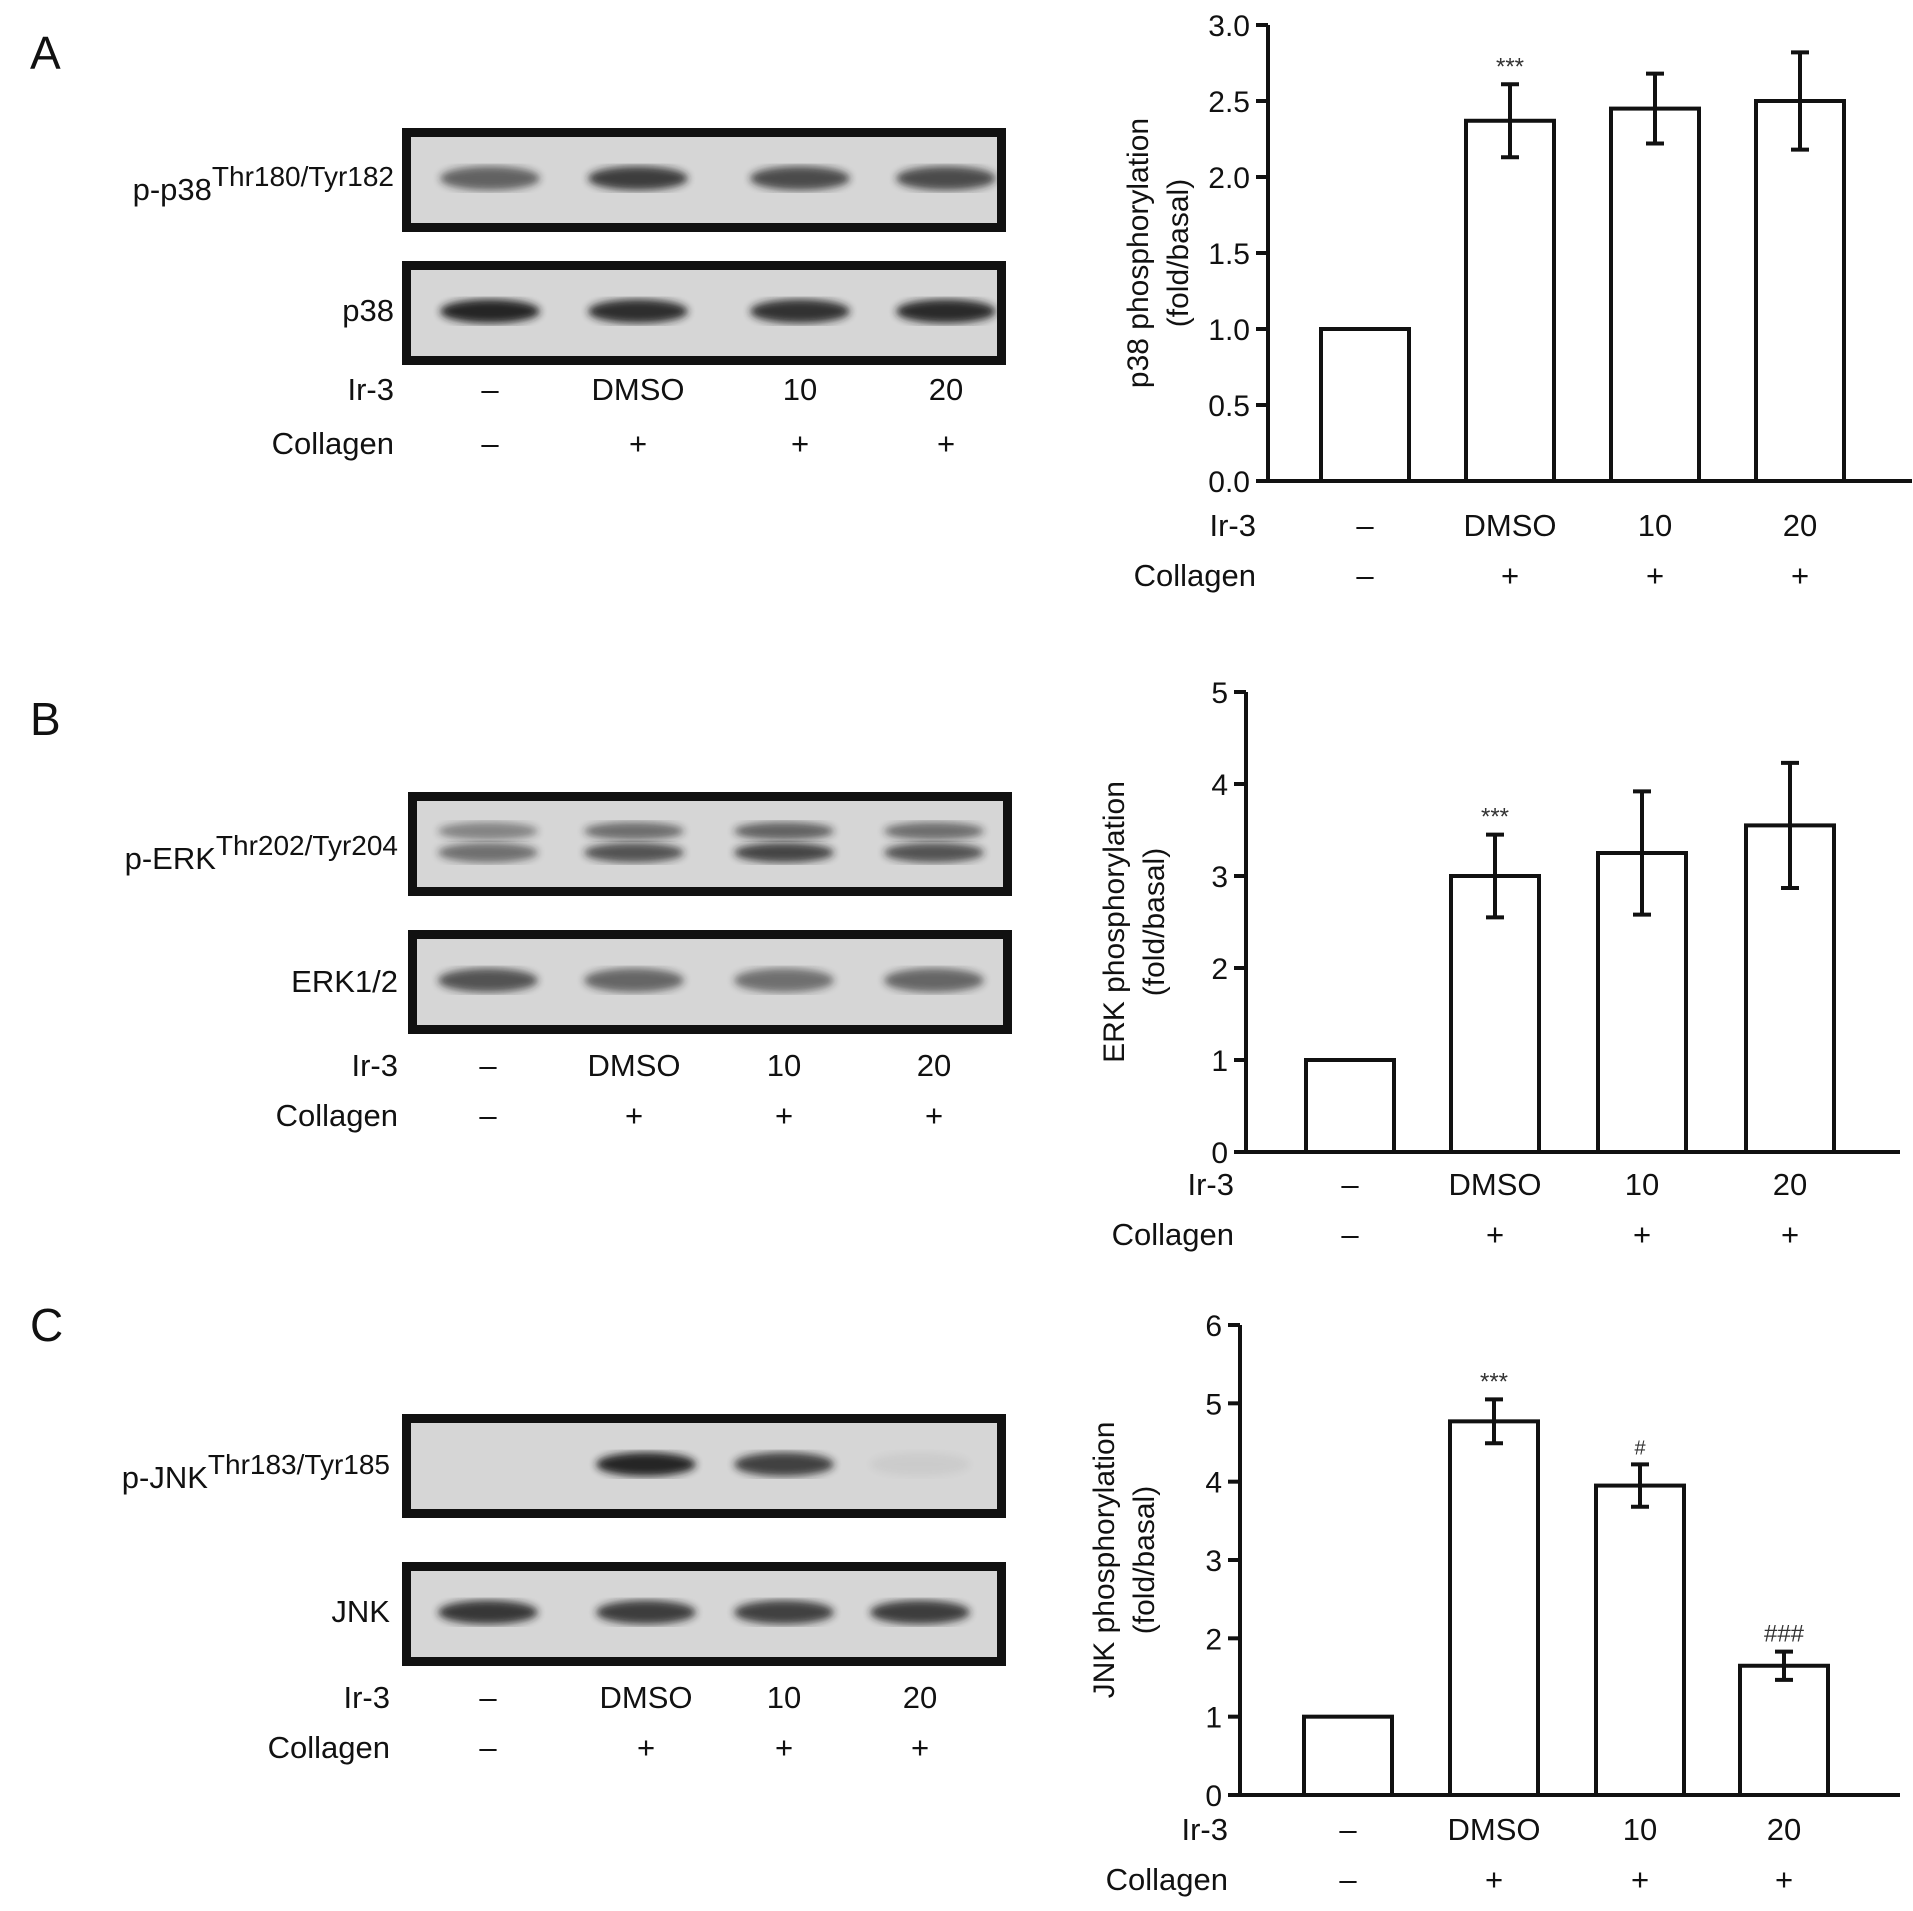  What do you see at coordinates (1229, 102) in the screenshot?
I see `y-tick-label: 2.5` at bounding box center [1229, 102].